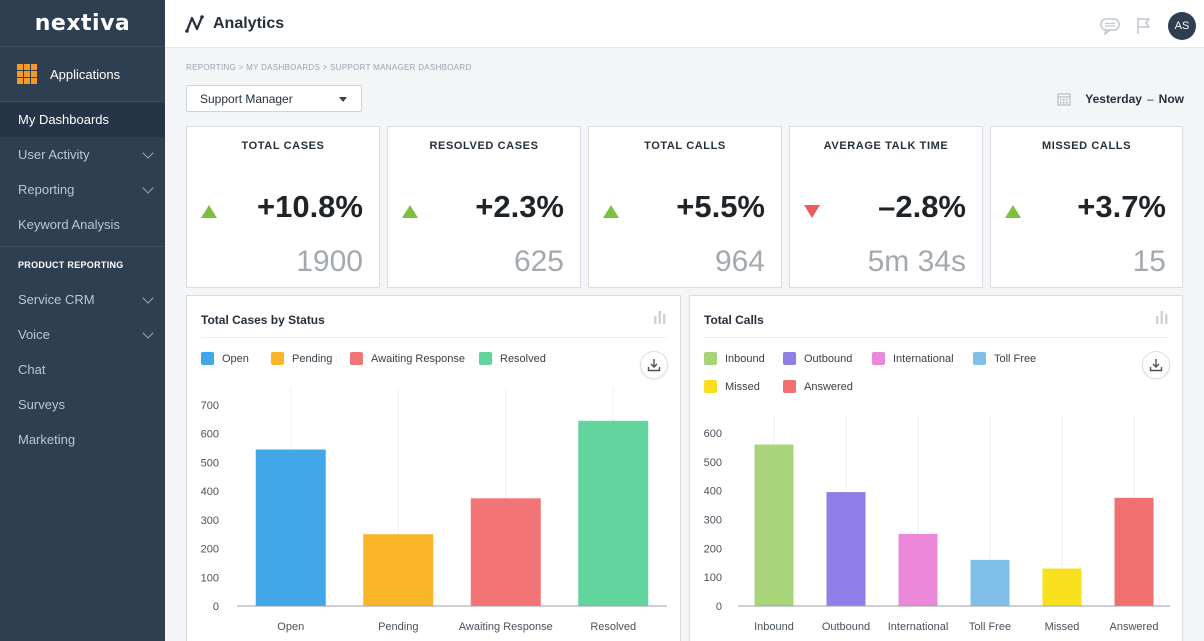  What do you see at coordinates (685, 207) in the screenshot?
I see `kpi-card-total-calls: TOTAL CALLS +5.5% 964` at bounding box center [685, 207].